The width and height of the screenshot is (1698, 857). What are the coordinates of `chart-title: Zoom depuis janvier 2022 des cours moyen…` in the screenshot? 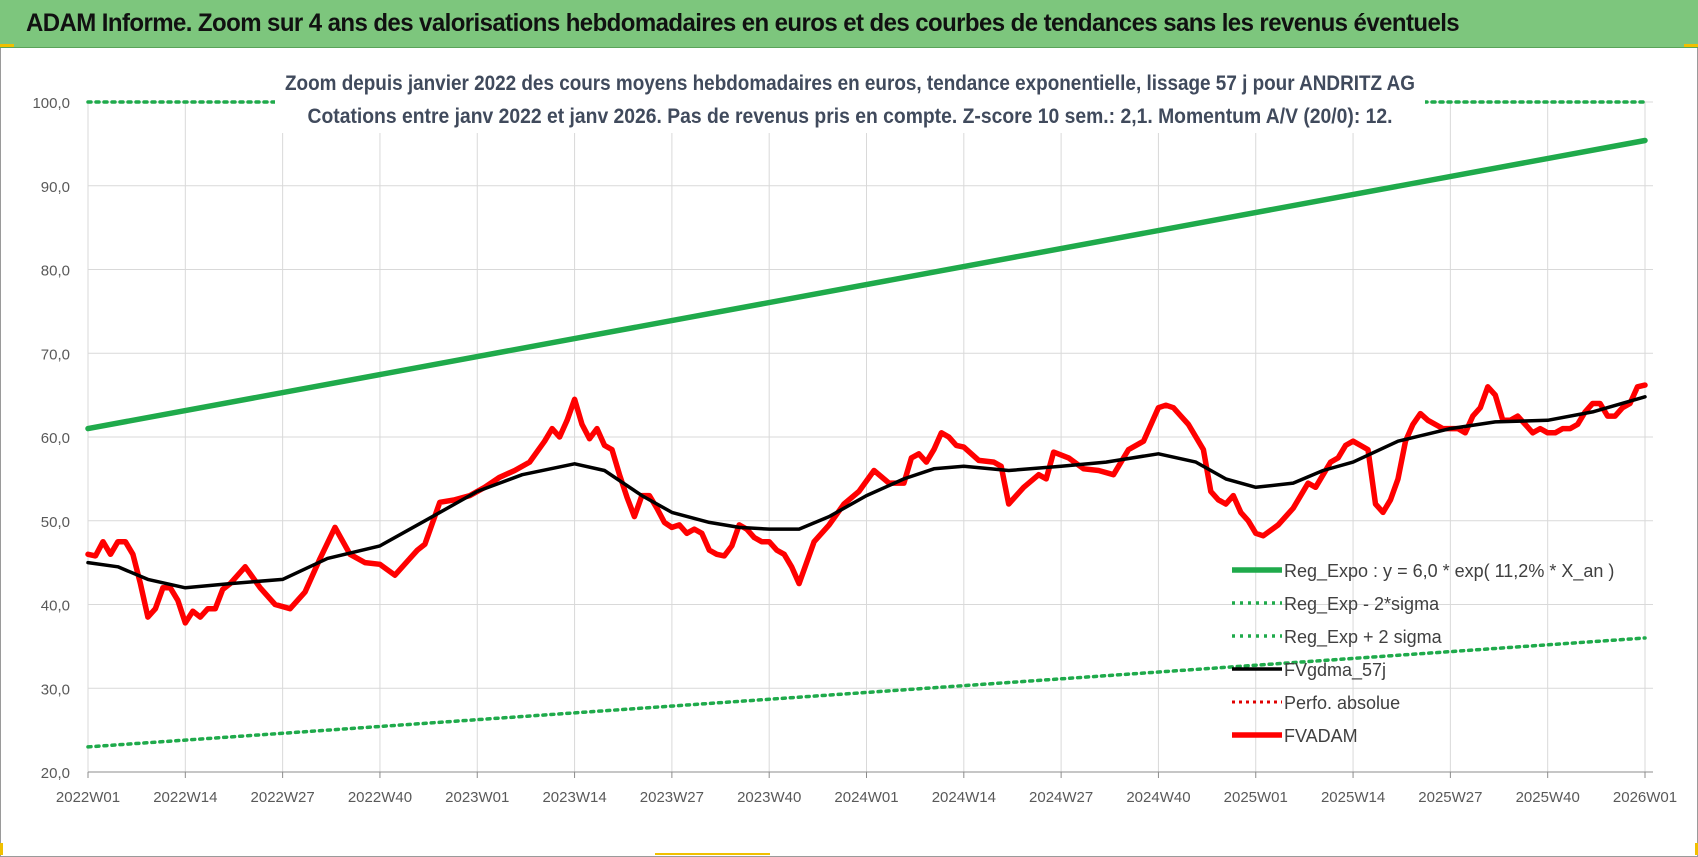 It's located at (850, 83).